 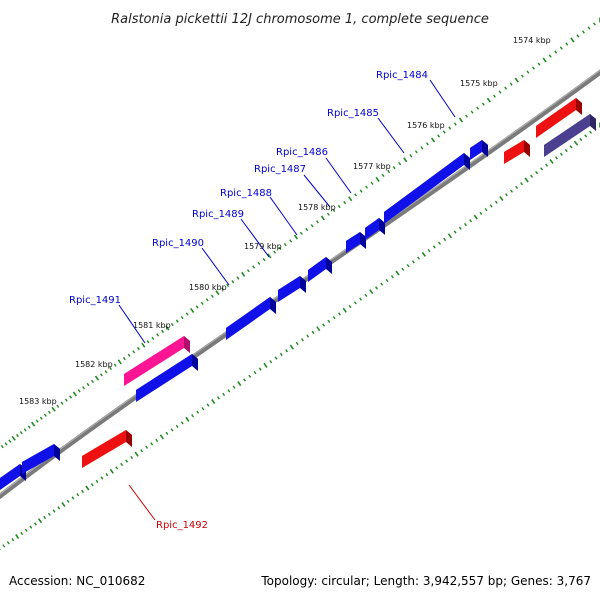 I want to click on gene-label: Rpic_1484, so click(x=402, y=75).